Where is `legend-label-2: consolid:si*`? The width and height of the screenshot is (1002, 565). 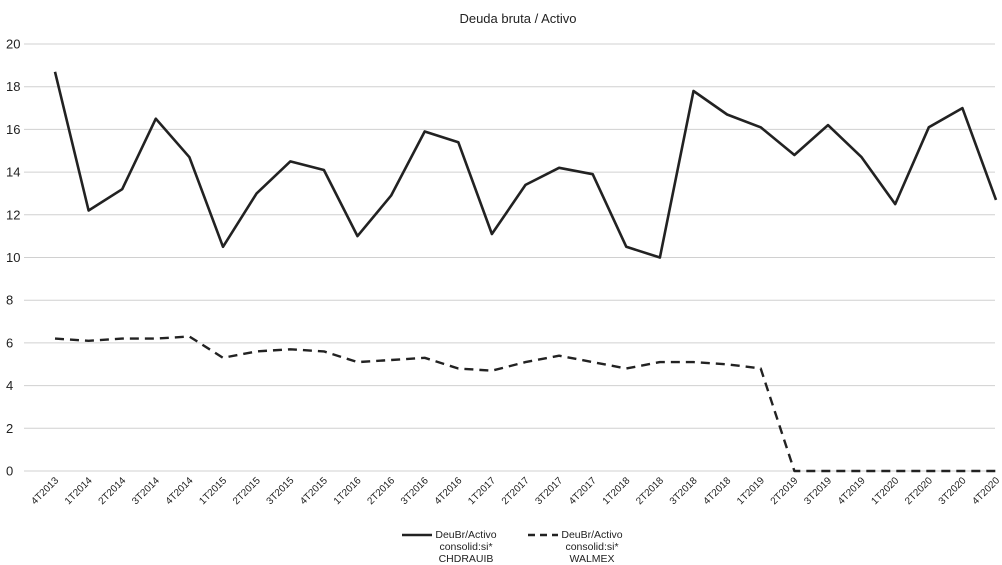
legend-label-2: consolid:si* is located at coordinates (591, 547).